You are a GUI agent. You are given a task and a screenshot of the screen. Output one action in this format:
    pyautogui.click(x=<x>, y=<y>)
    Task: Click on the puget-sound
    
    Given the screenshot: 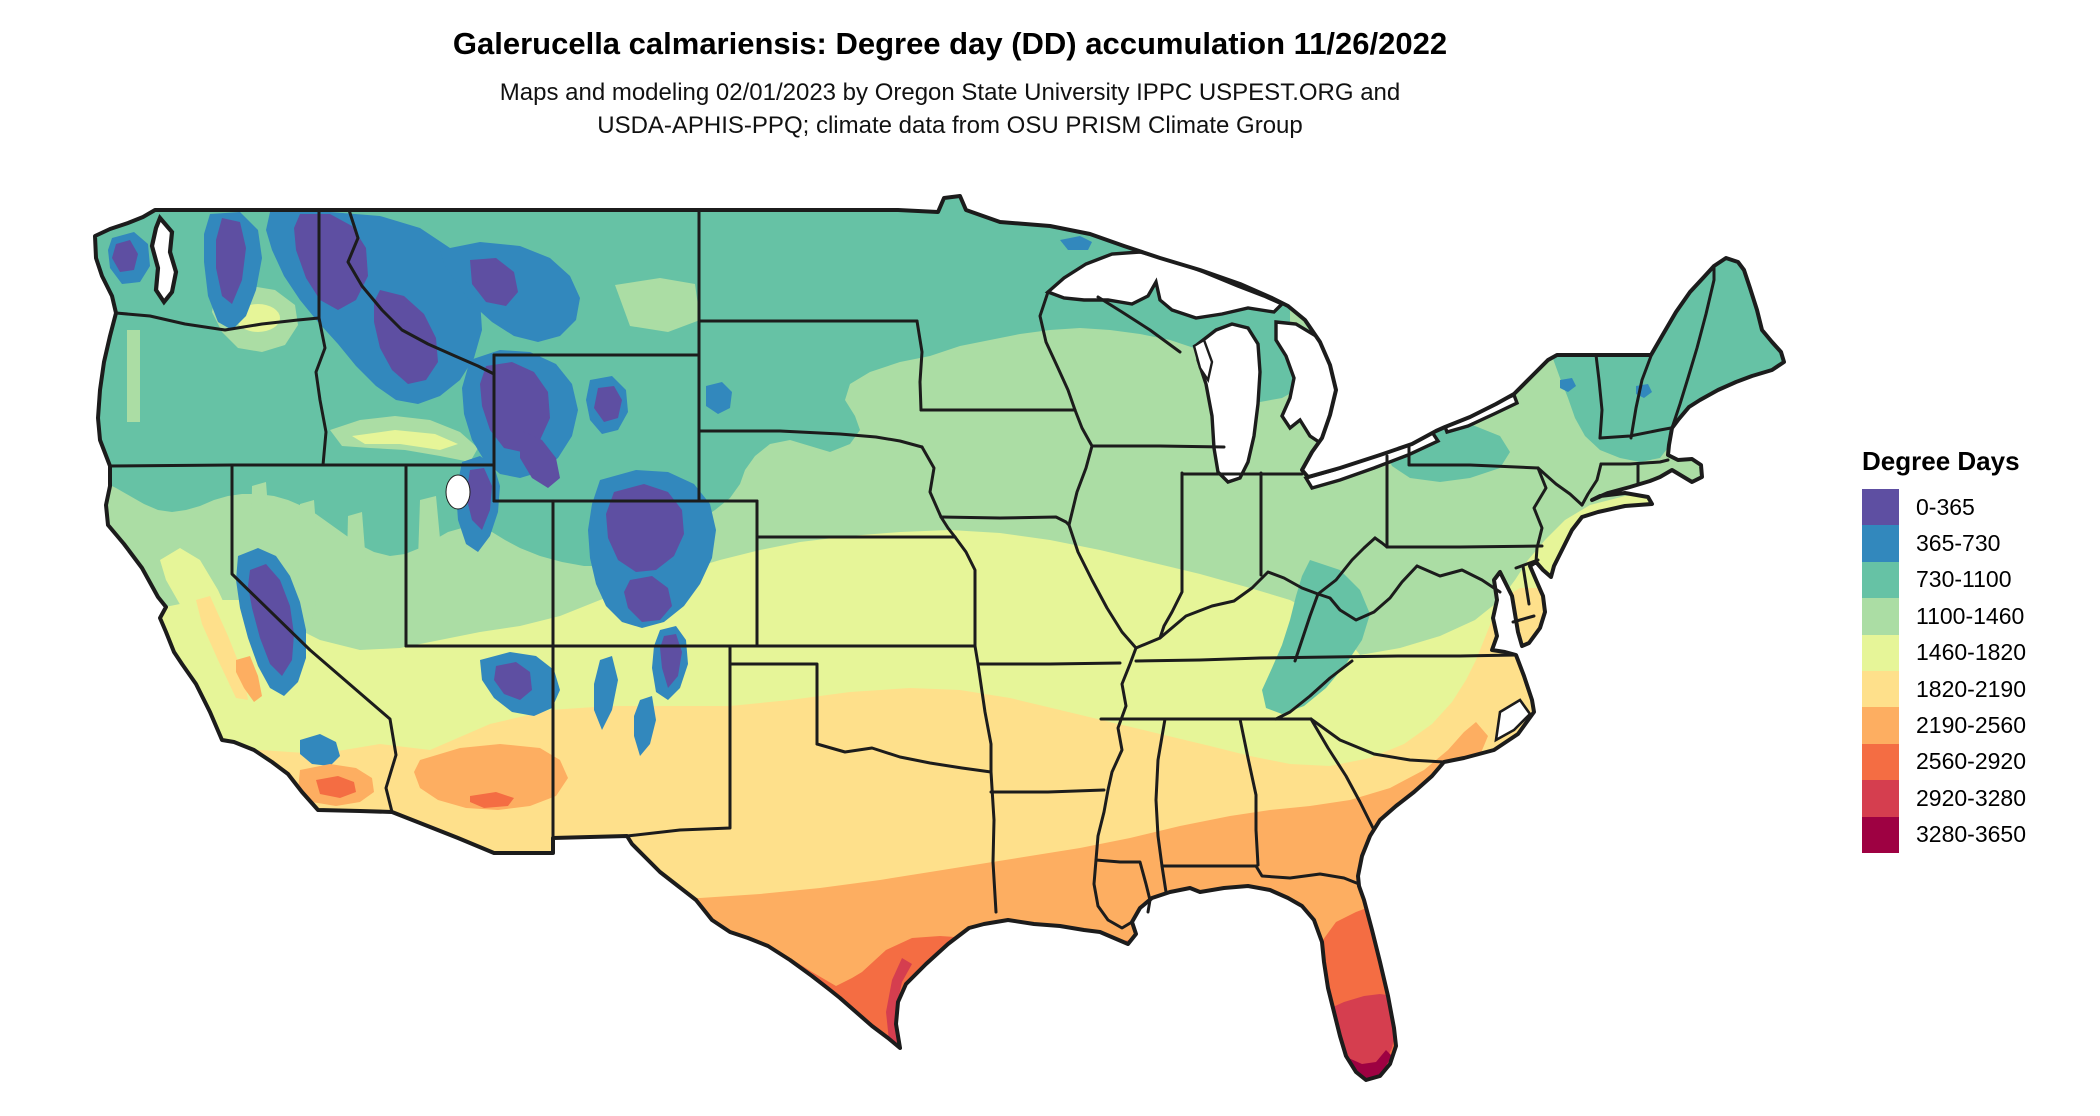 What is the action you would take?
    pyautogui.click(x=164, y=260)
    